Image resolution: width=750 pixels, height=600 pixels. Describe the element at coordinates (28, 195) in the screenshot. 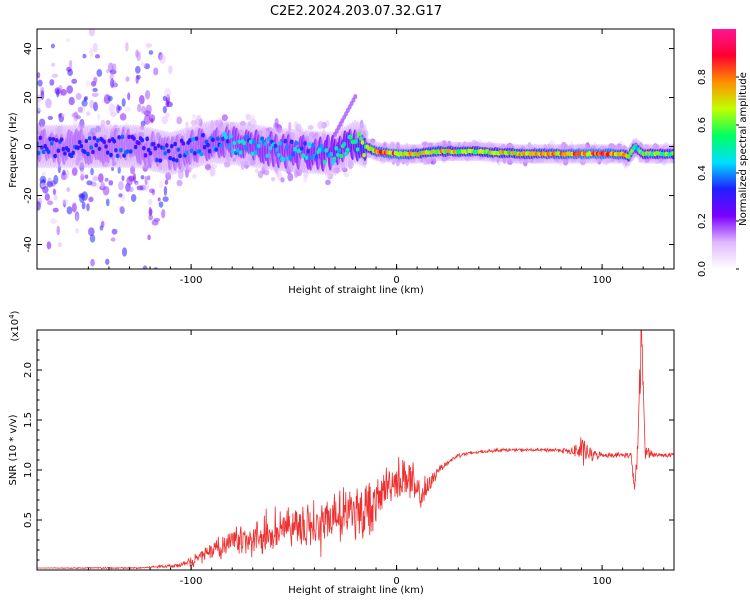

I see `y-tick-label: -20` at that location.